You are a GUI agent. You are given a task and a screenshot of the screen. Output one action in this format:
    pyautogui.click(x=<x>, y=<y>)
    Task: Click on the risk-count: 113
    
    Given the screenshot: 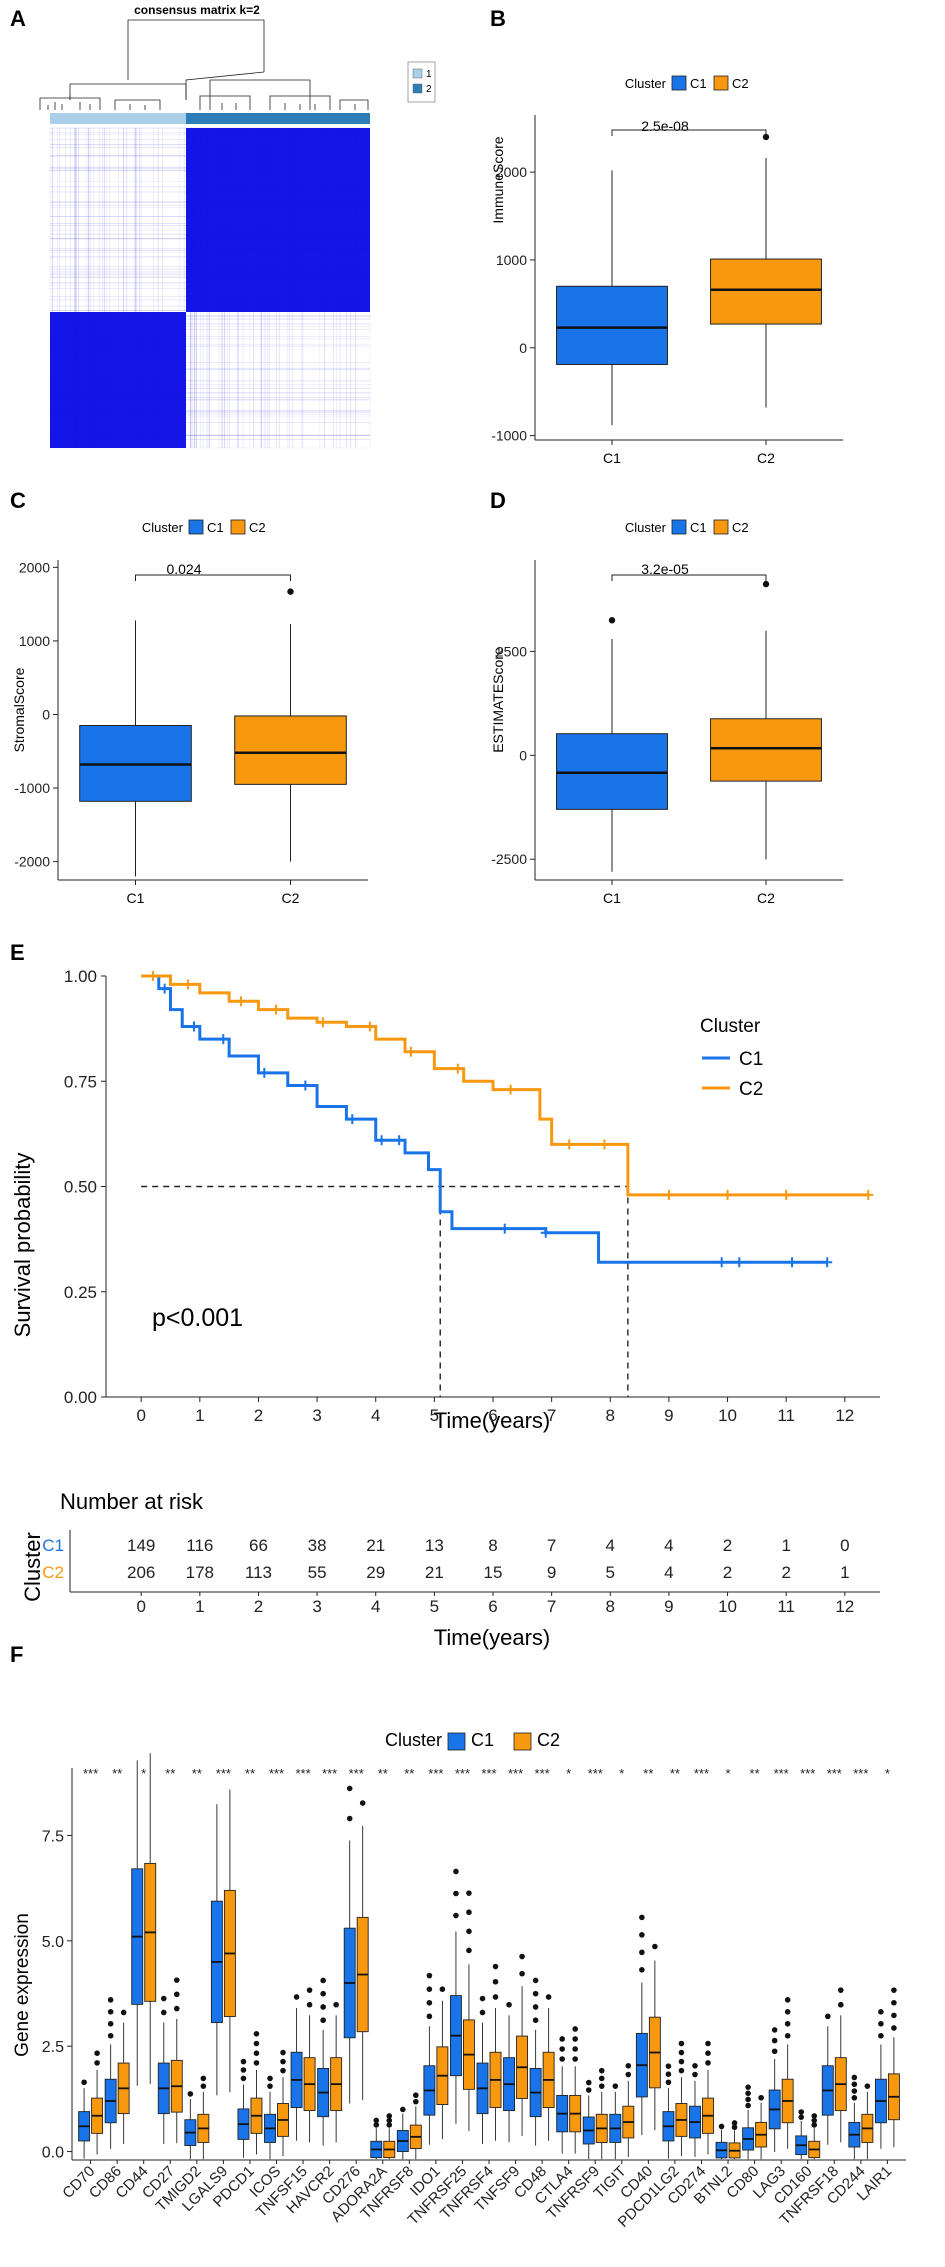 What is the action you would take?
    pyautogui.click(x=258, y=1572)
    